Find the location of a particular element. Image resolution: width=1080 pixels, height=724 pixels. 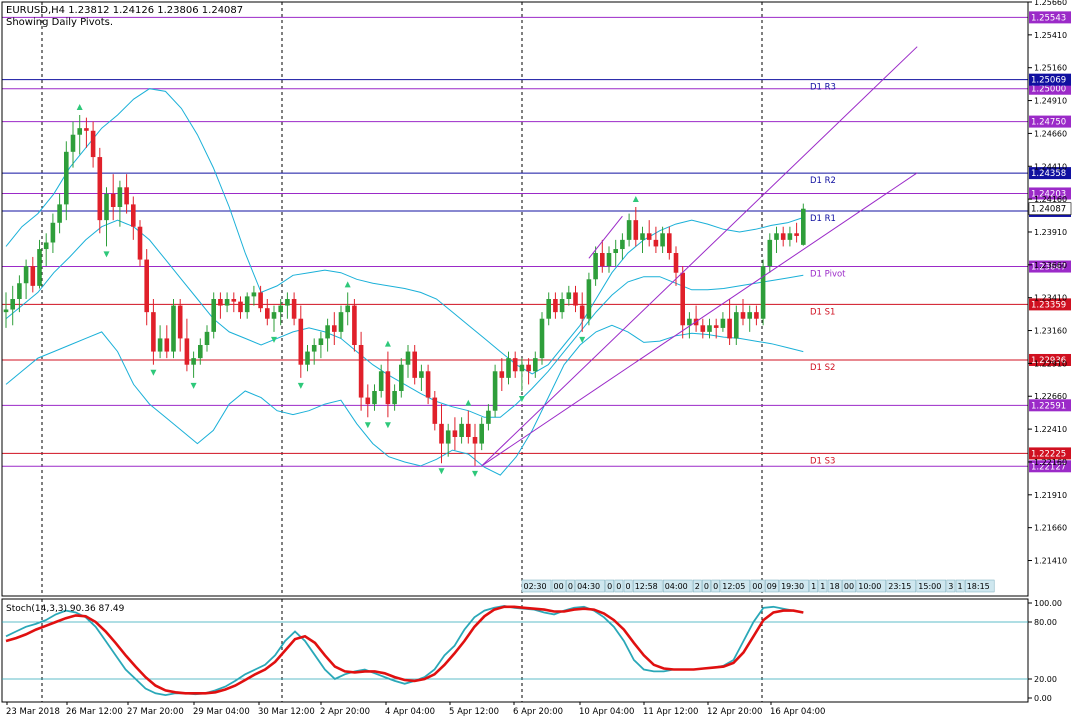

time-mark: 10:00 is located at coordinates (869, 586).